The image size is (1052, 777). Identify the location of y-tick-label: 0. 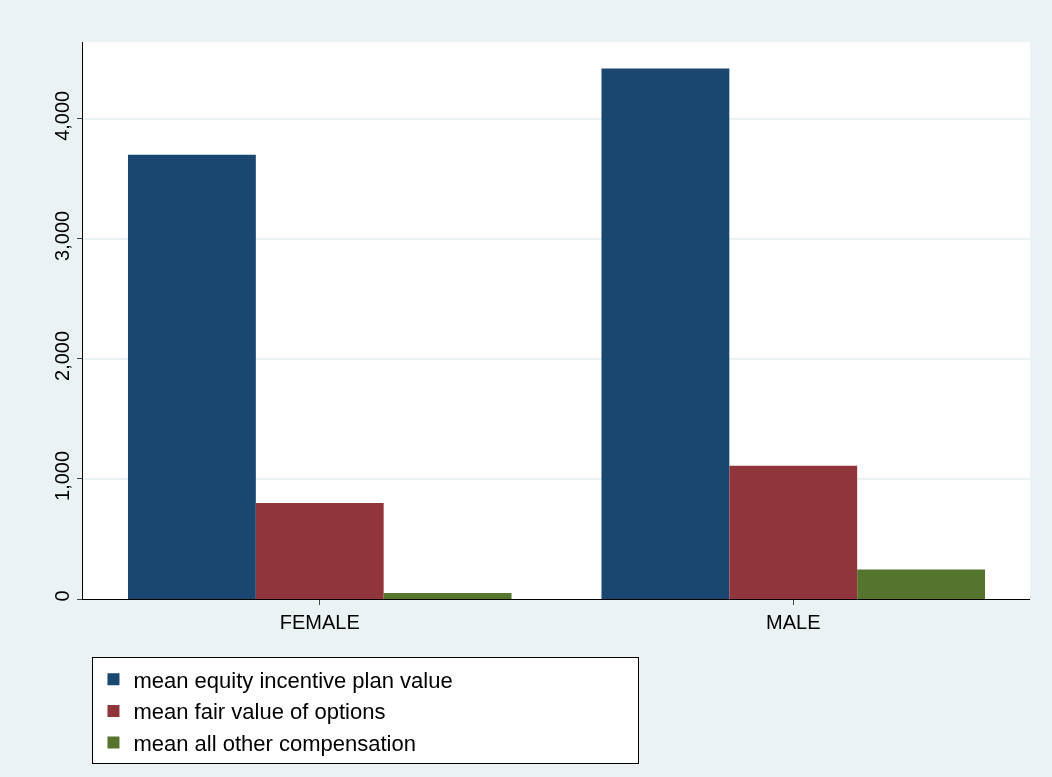
(62, 596).